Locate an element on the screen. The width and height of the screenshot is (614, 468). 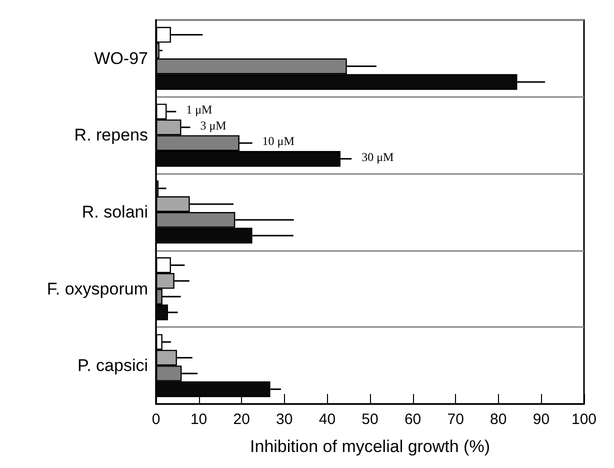
x-tick-label: 40 is located at coordinates (327, 419).